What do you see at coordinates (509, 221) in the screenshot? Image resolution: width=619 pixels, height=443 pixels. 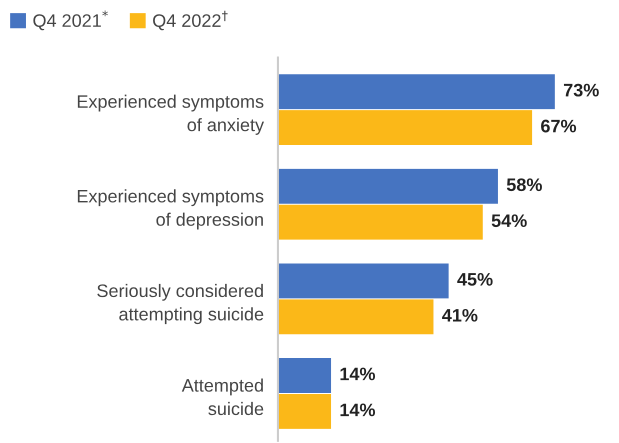 I see `data-label: 54%` at bounding box center [509, 221].